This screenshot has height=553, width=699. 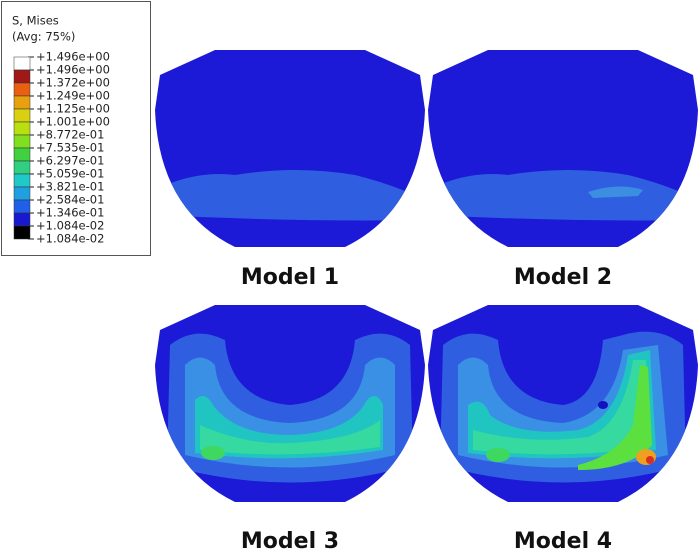 What do you see at coordinates (73, 122) in the screenshot?
I see `legend-label: +1.001e+00` at bounding box center [73, 122].